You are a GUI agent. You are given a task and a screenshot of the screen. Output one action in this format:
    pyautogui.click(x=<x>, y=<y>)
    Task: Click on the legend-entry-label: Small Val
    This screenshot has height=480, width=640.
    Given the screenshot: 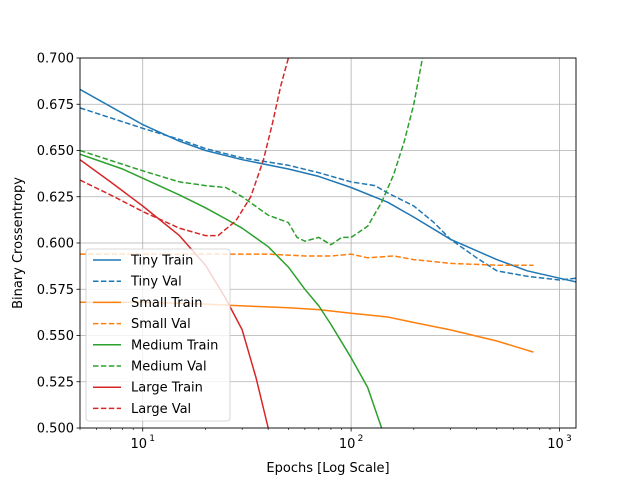 What is the action you would take?
    pyautogui.click(x=161, y=324)
    